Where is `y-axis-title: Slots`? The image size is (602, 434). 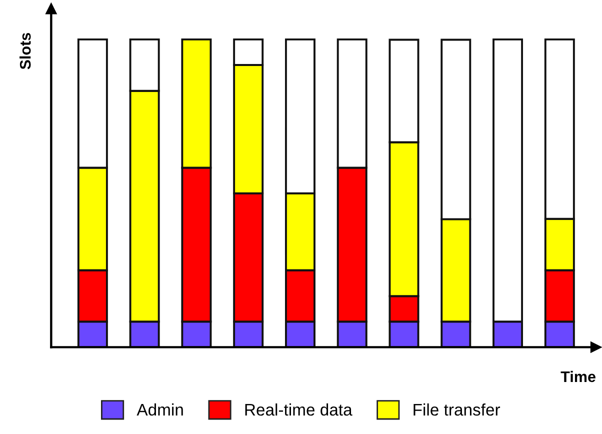 y-axis-title: Slots is located at coordinates (25, 51).